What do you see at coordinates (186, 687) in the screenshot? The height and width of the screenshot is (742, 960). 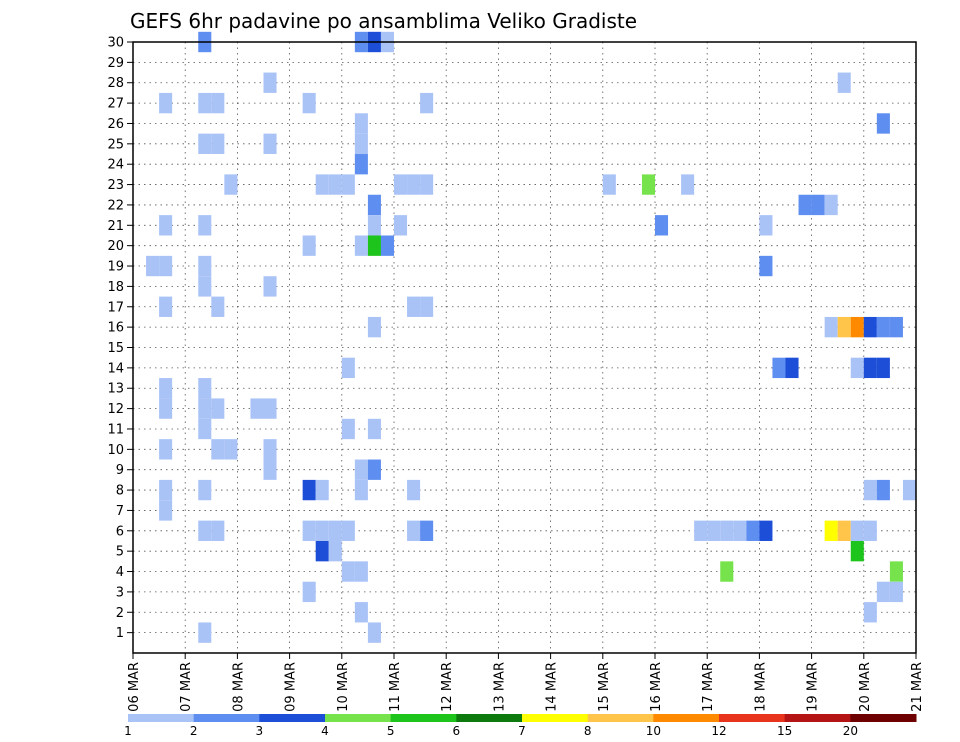 I see `x-tick-label: 07 MAR` at bounding box center [186, 687].